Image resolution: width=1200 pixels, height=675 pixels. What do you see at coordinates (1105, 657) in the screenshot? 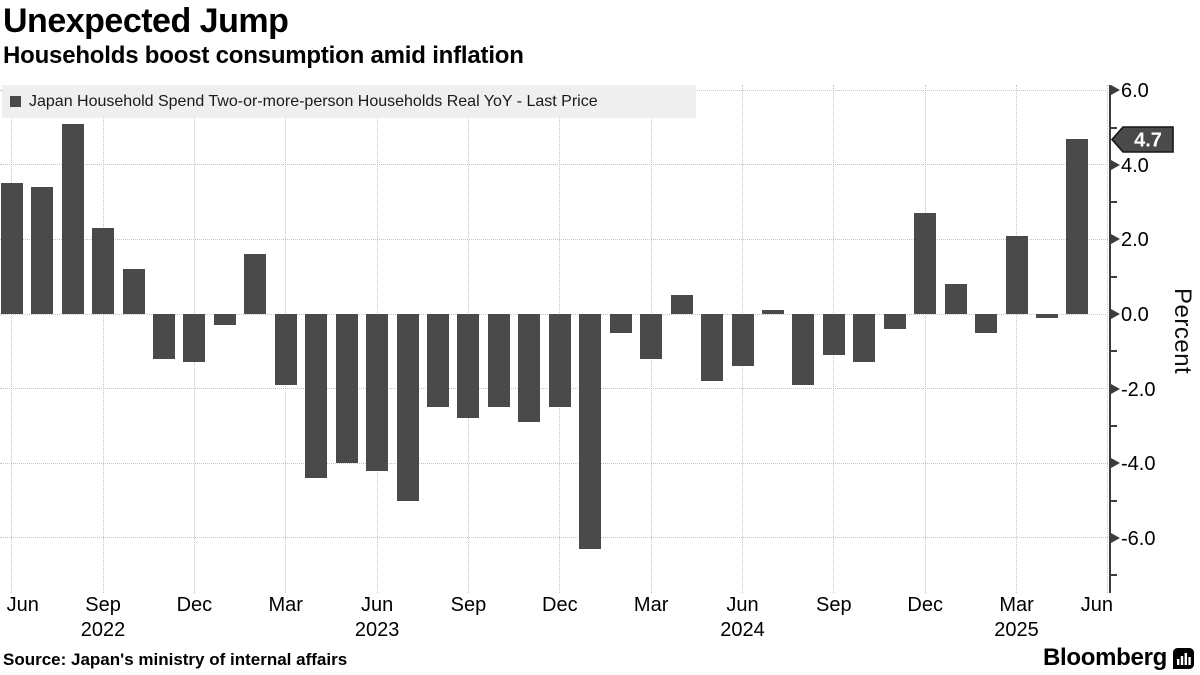
I see `bloomberg-wordmark: Bloomberg` at bounding box center [1105, 657].